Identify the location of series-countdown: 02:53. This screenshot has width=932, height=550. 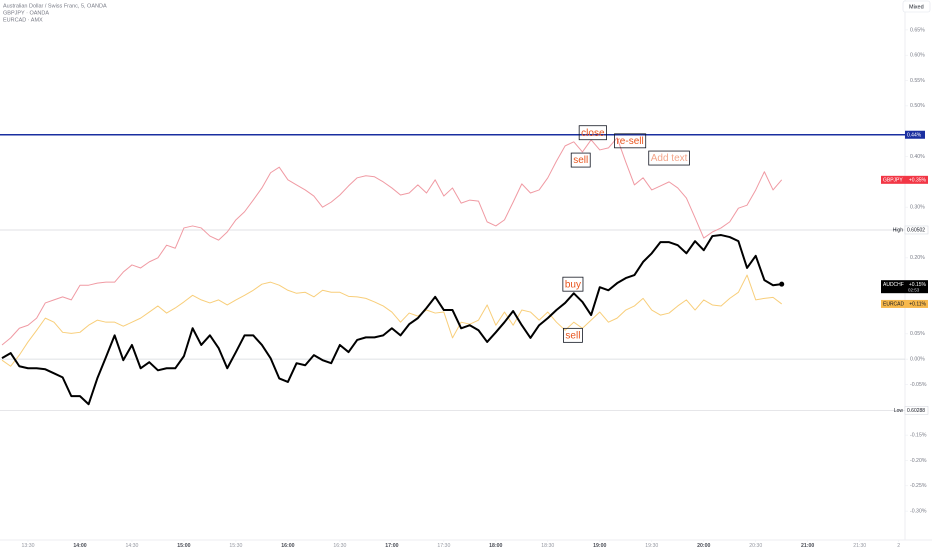
(914, 289).